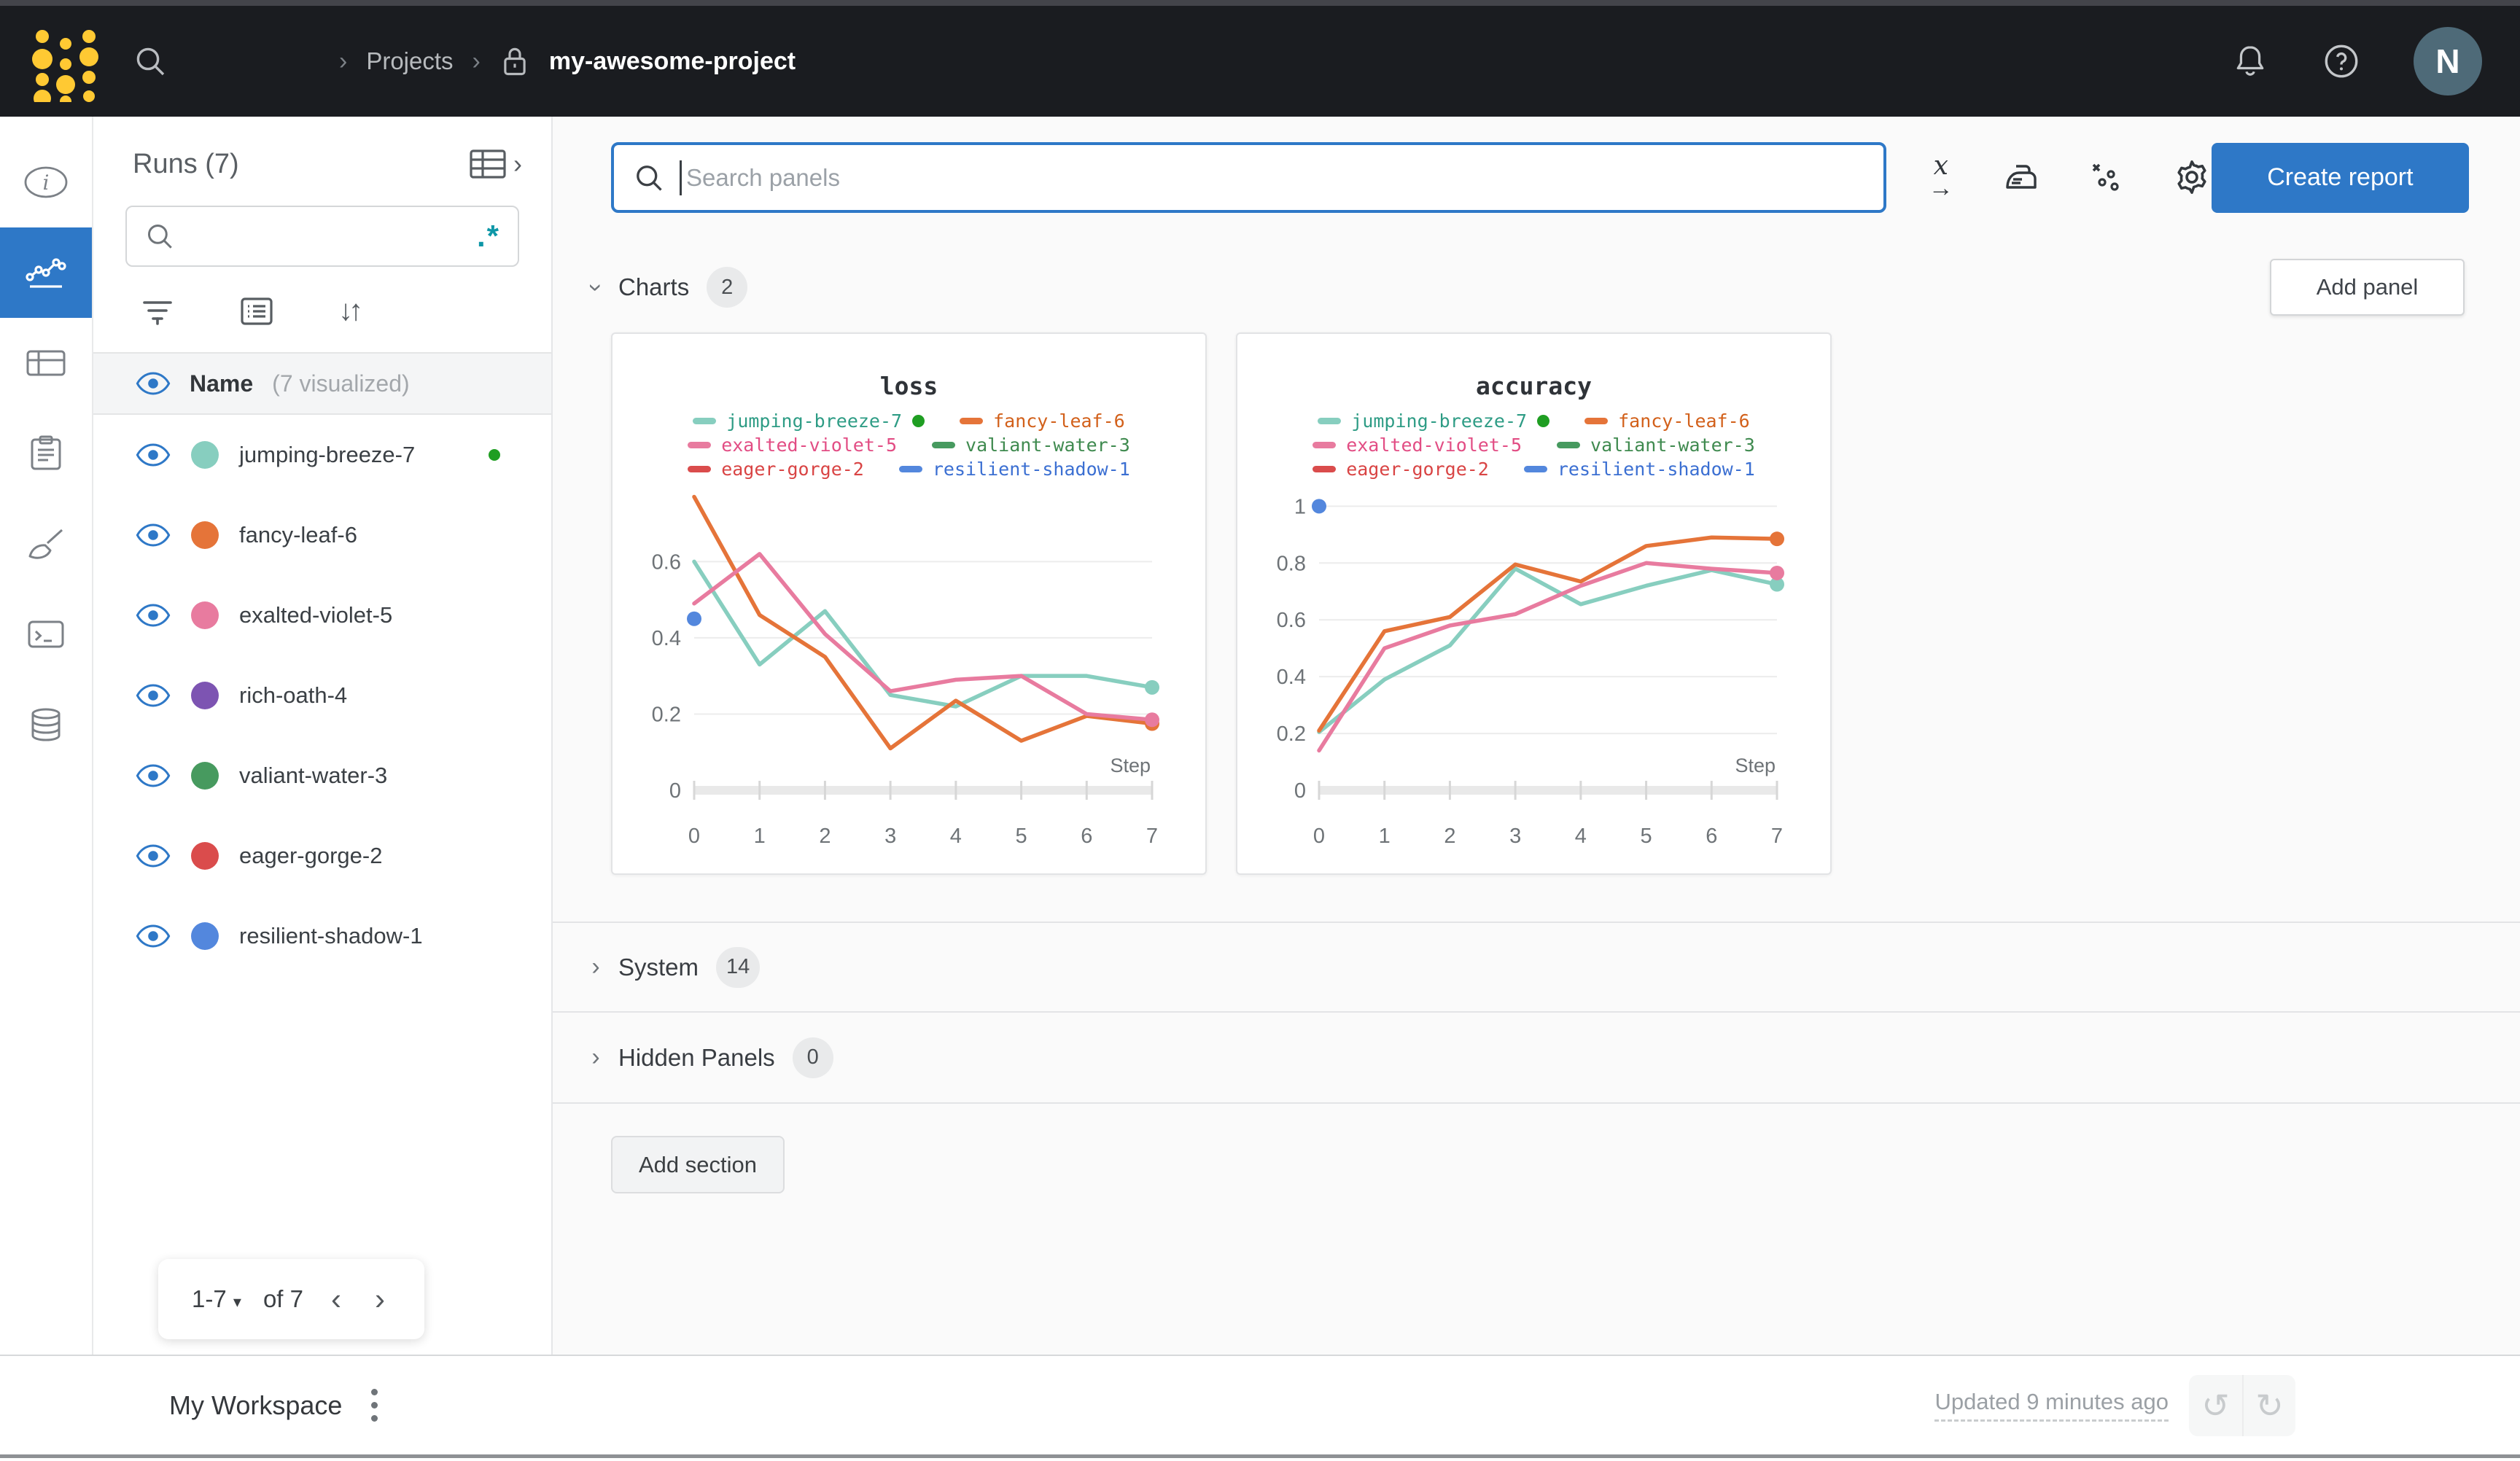 The width and height of the screenshot is (2520, 1461). I want to click on prev-page-button: ‹, so click(335, 1299).